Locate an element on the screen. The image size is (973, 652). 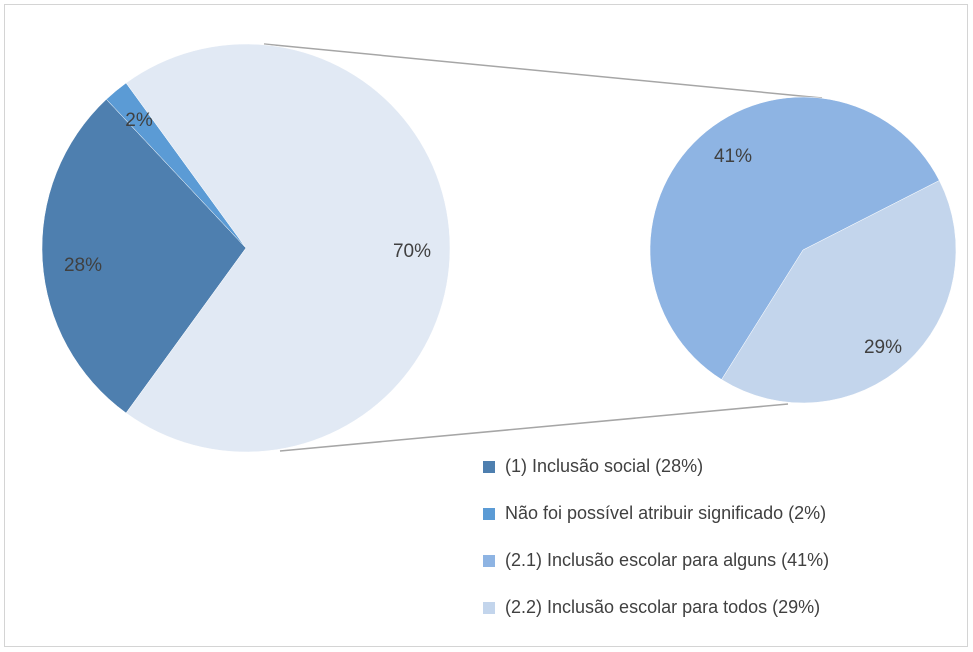
legend-item: (2.2) Inclusão escolar para todos (29%) is located at coordinates (651, 607).